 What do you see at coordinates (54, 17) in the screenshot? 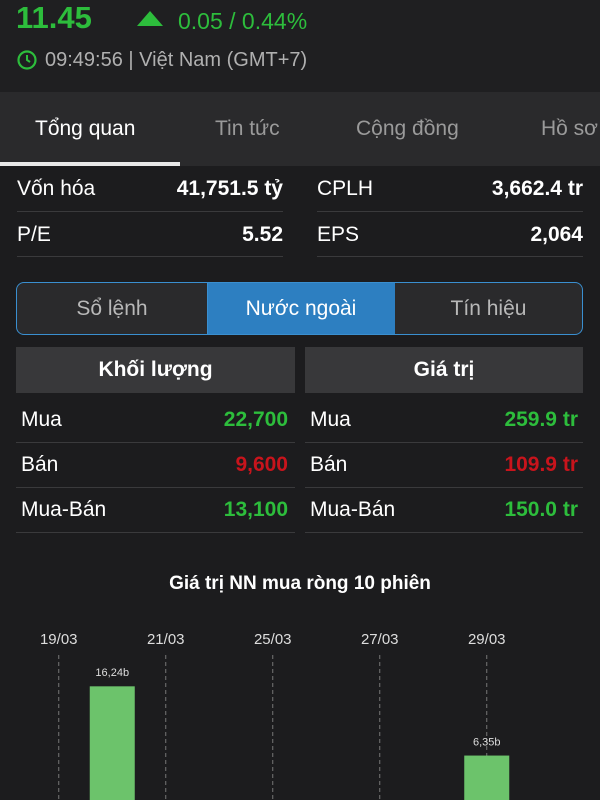
I see `price: 11.45` at bounding box center [54, 17].